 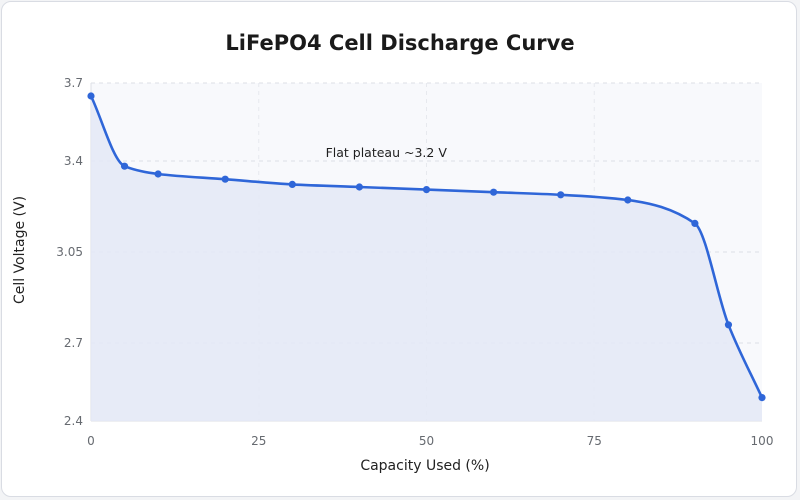 What do you see at coordinates (20, 250) in the screenshot?
I see `y-axis-label: Cell Voltage (V)` at bounding box center [20, 250].